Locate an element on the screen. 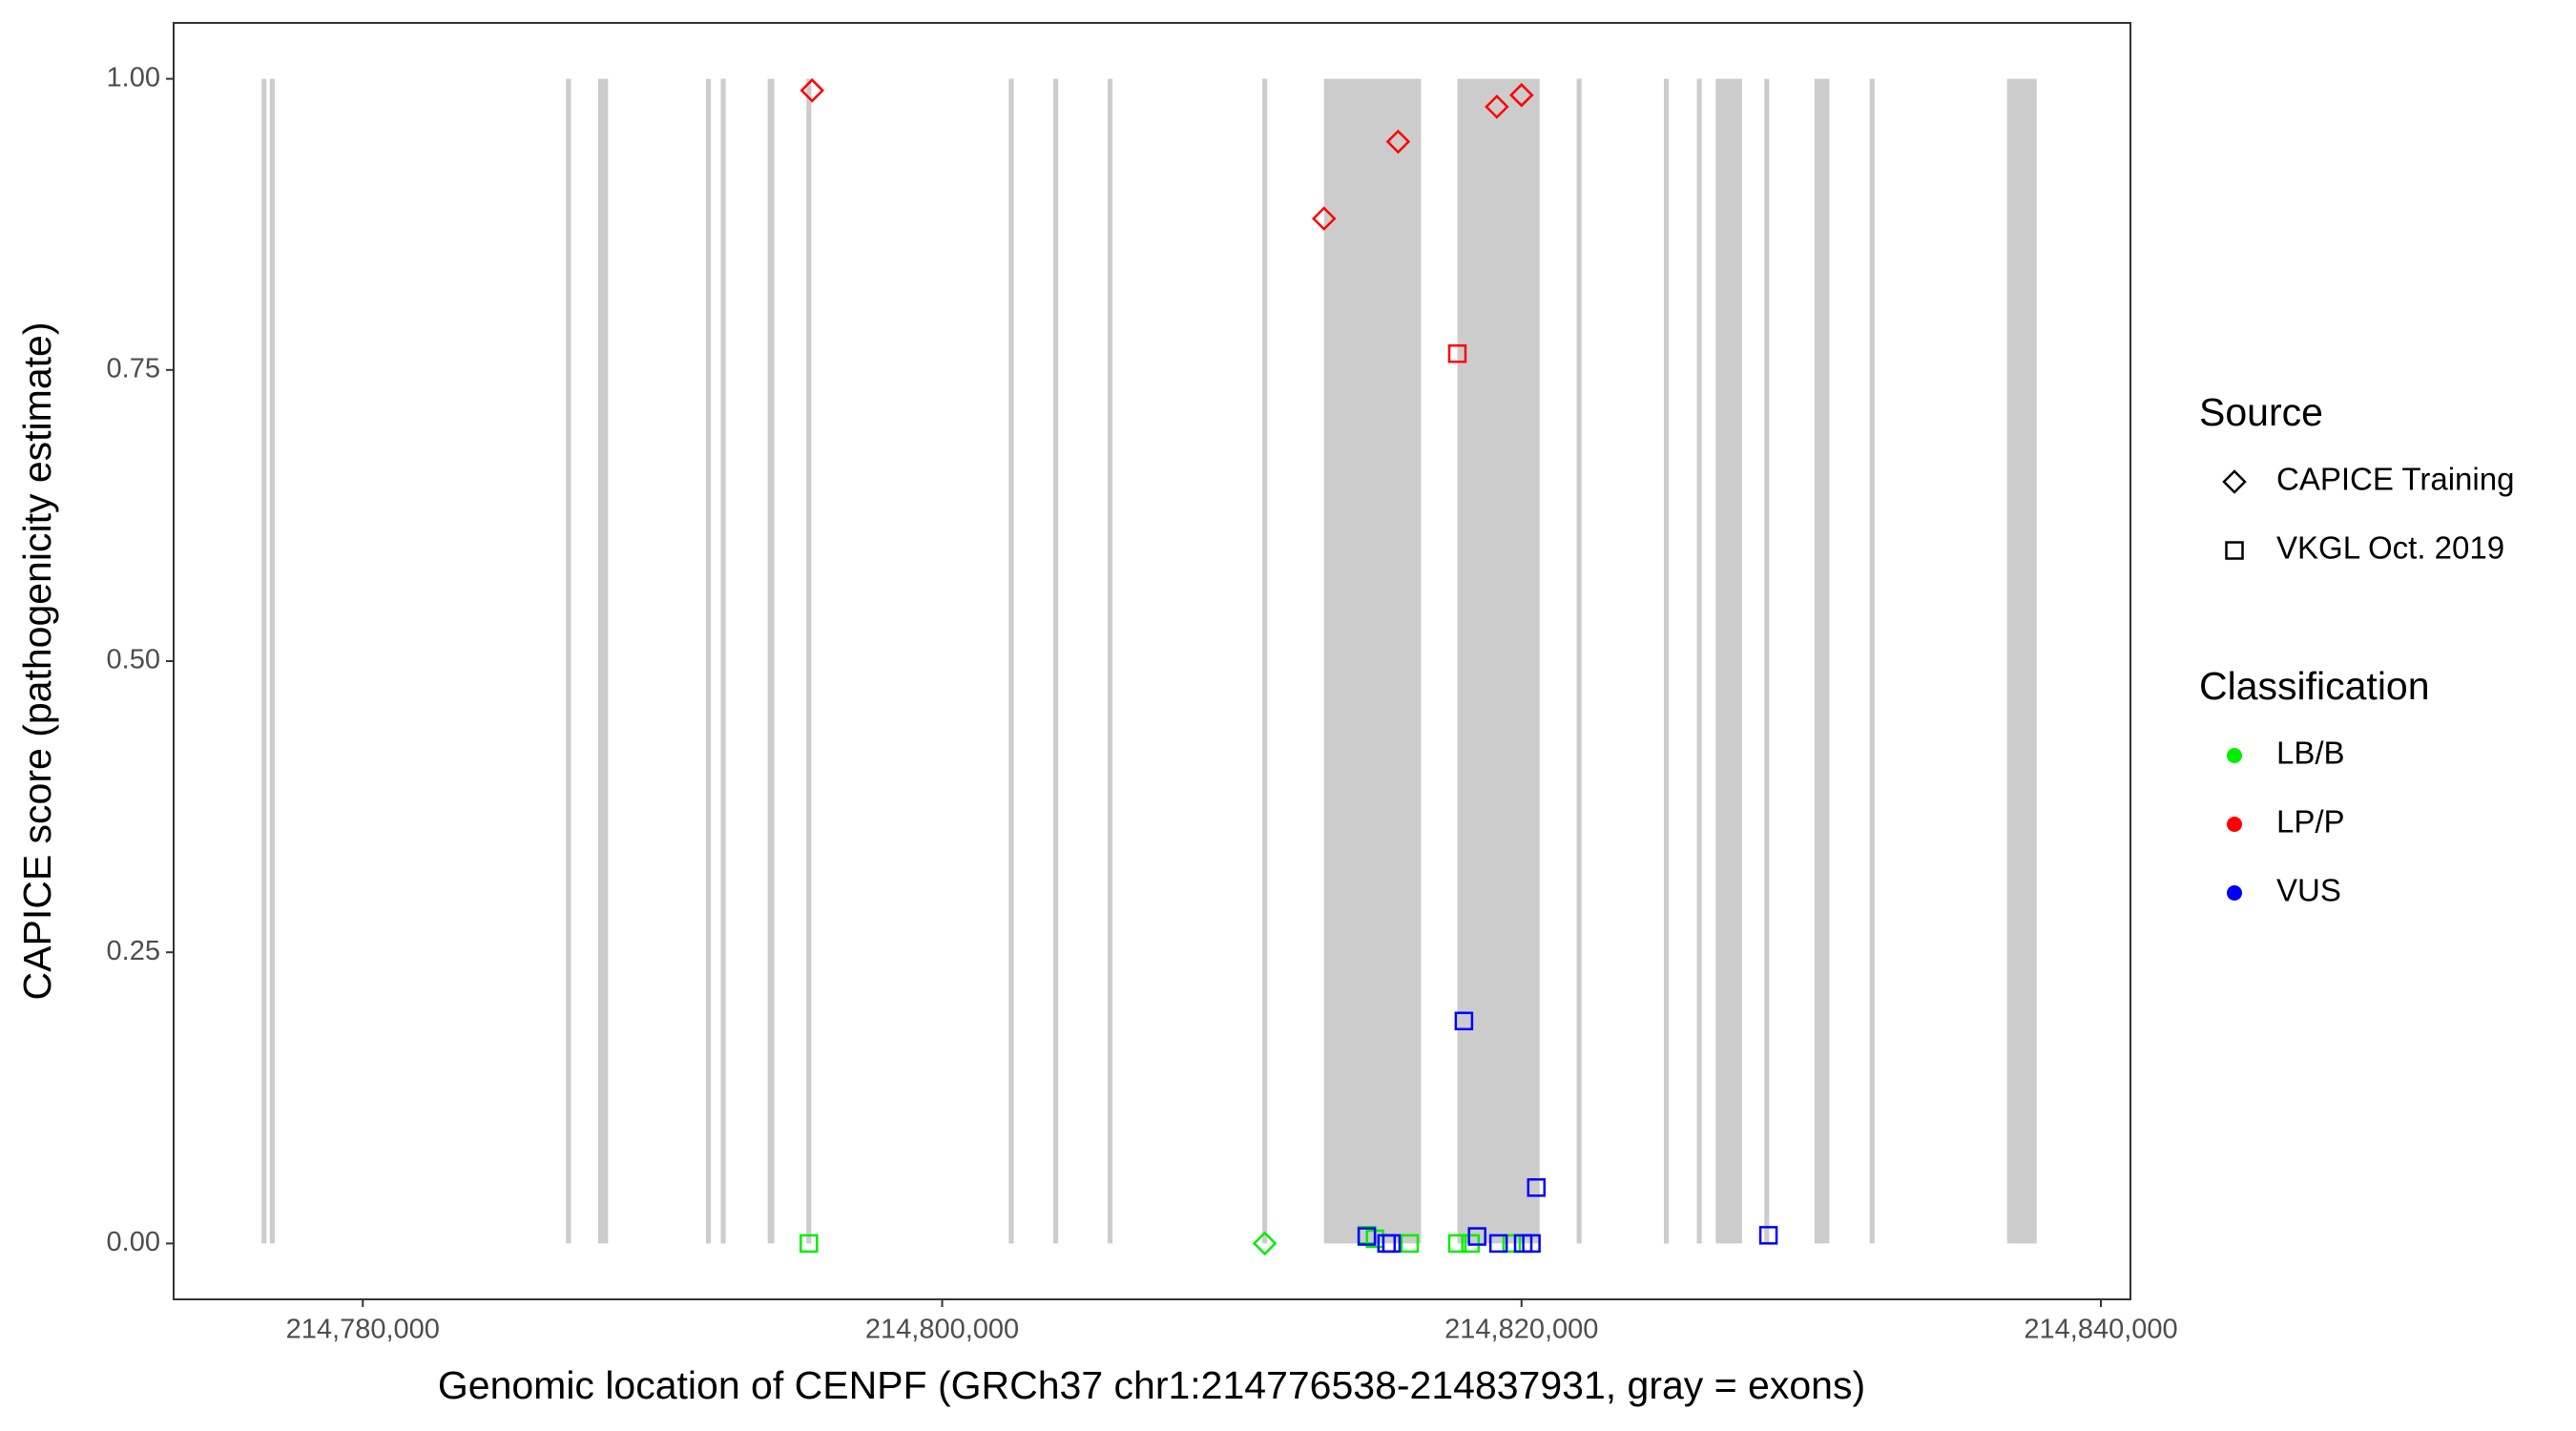  y-tick-label: 0.75 is located at coordinates (133, 369).